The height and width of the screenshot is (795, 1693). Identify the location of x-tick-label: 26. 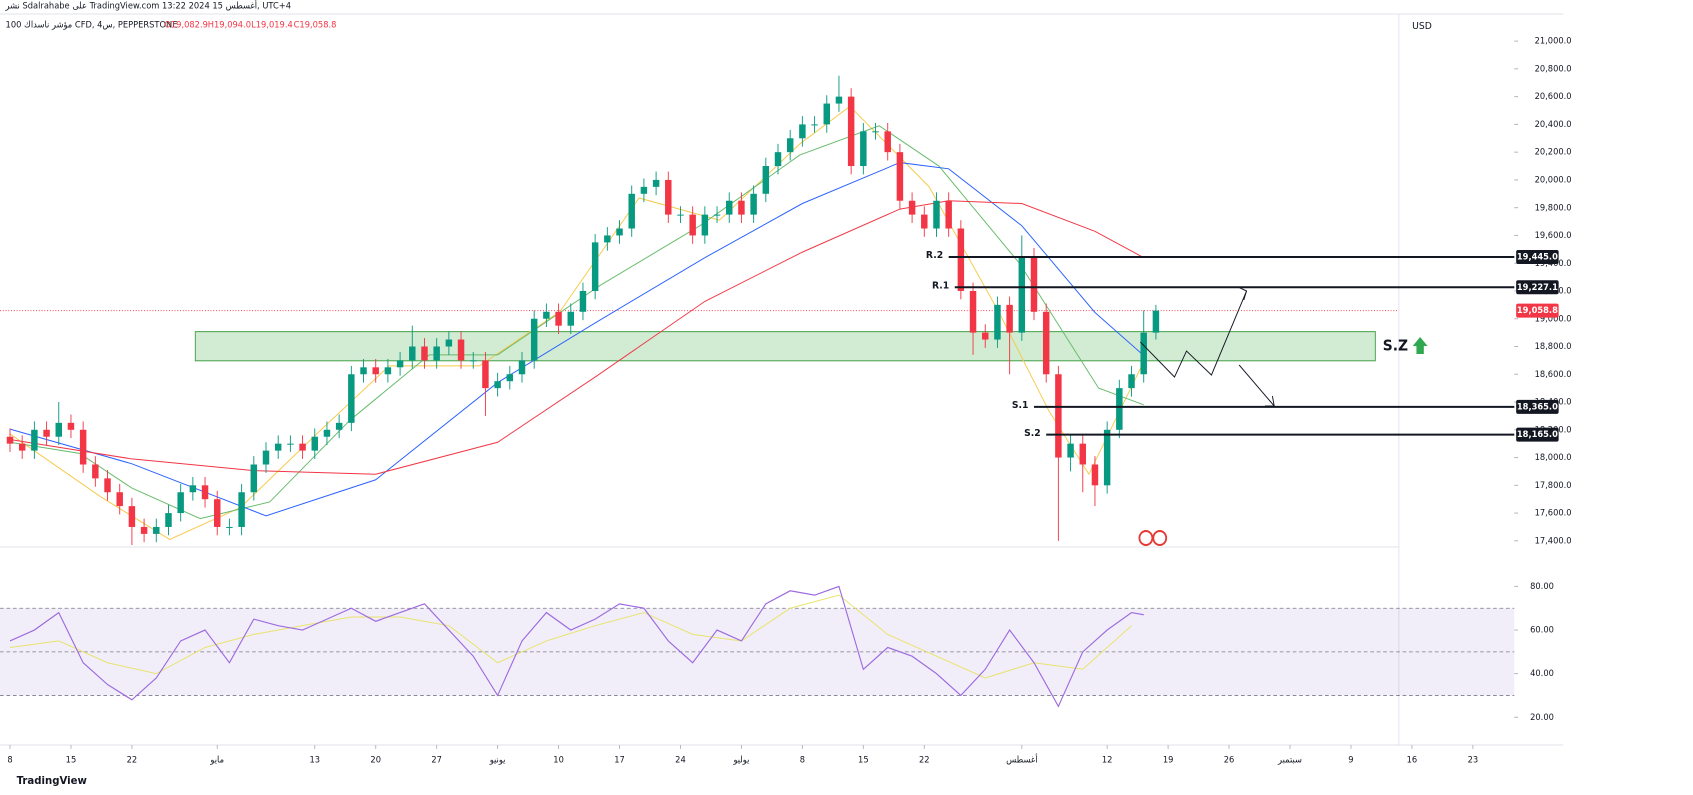
(1229, 760).